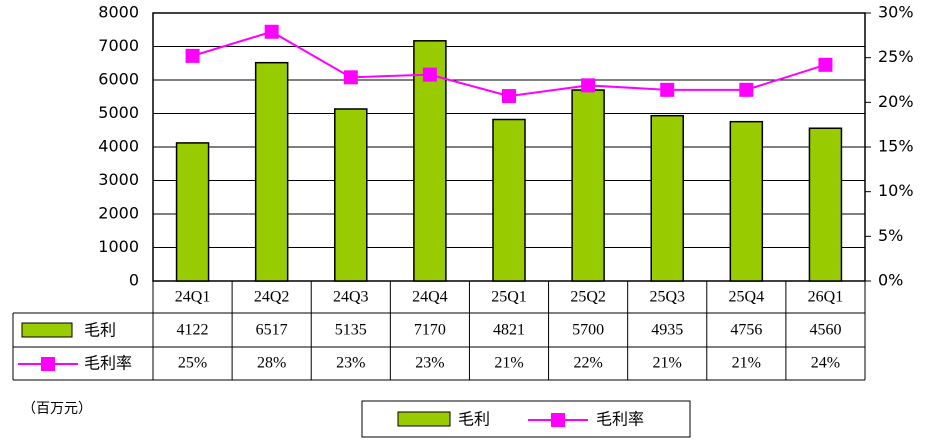  What do you see at coordinates (826, 297) in the screenshot?
I see `x-tick-label: 26Q1` at bounding box center [826, 297].